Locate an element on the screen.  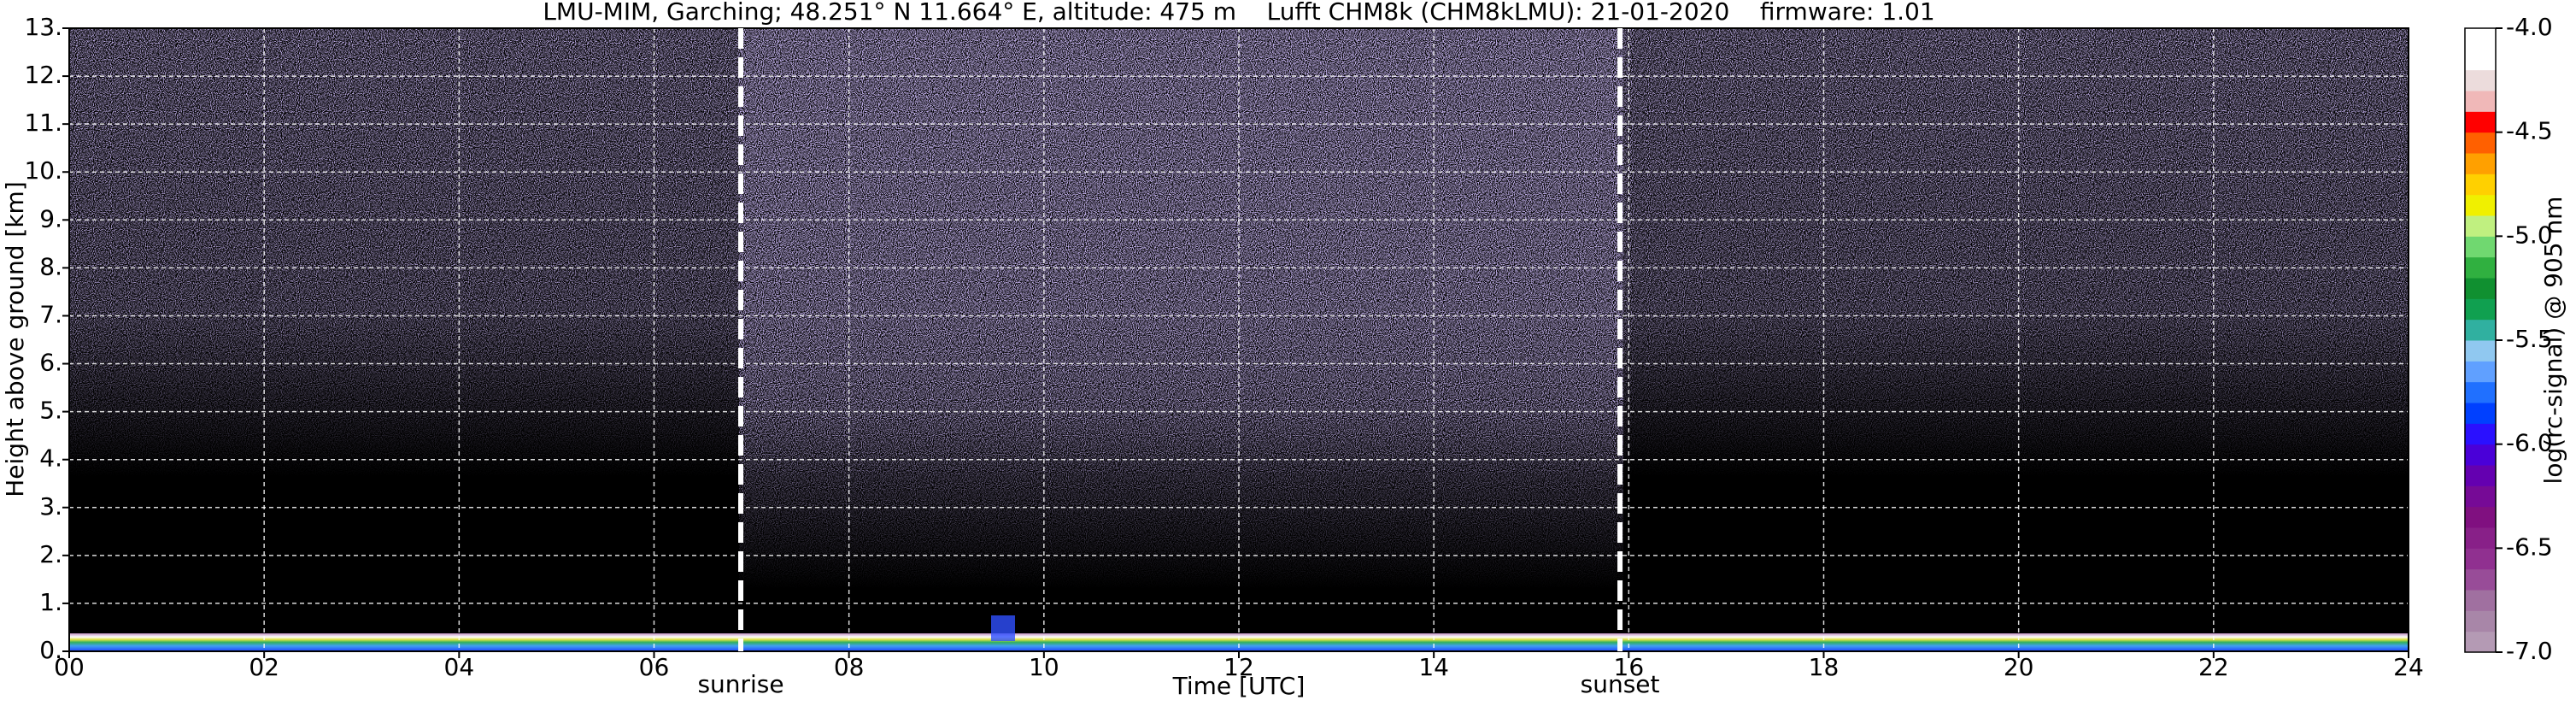
y-axis-label: Height above ground [km] is located at coordinates (15, 339).